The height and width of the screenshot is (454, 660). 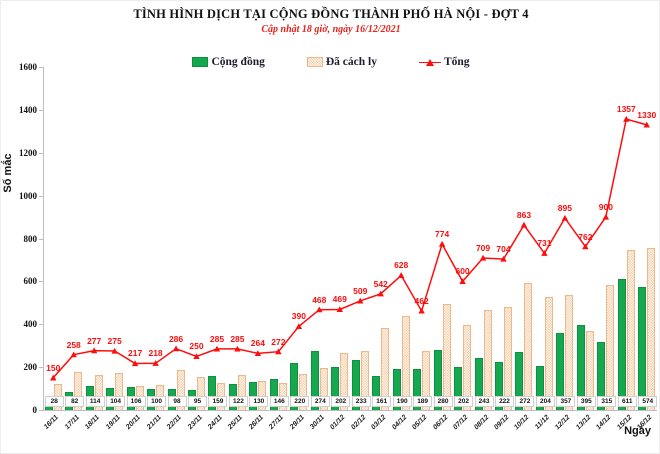 What do you see at coordinates (54, 401) in the screenshot?
I see `bar-value-label: 28` at bounding box center [54, 401].